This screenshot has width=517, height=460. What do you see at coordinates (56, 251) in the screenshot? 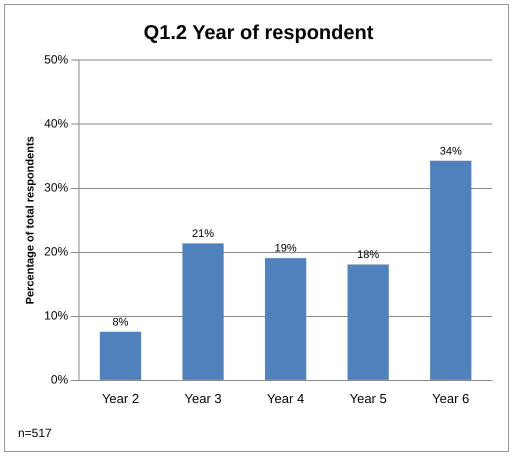
I see `y-tick-label: 20%` at bounding box center [56, 251].